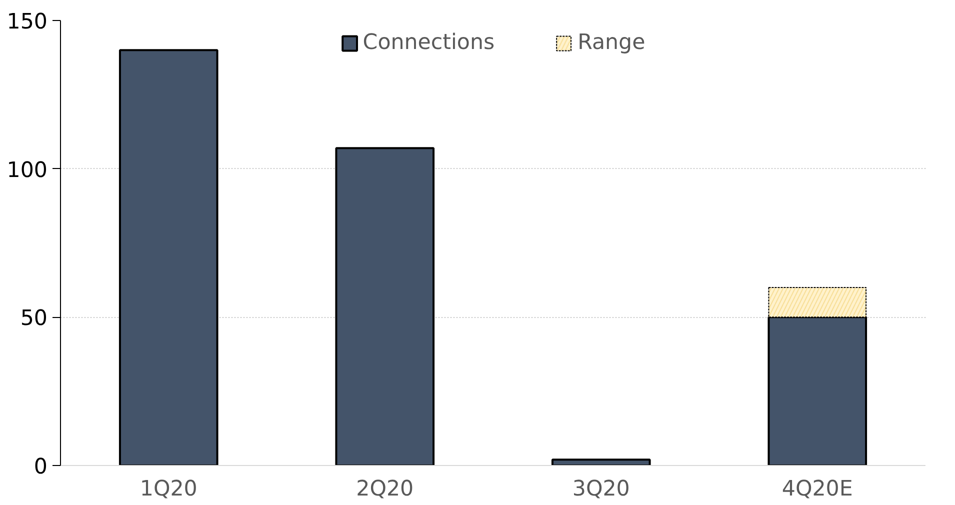 The width and height of the screenshot is (955, 505). Describe the element at coordinates (612, 42) in the screenshot. I see `legend-label: Range` at that location.